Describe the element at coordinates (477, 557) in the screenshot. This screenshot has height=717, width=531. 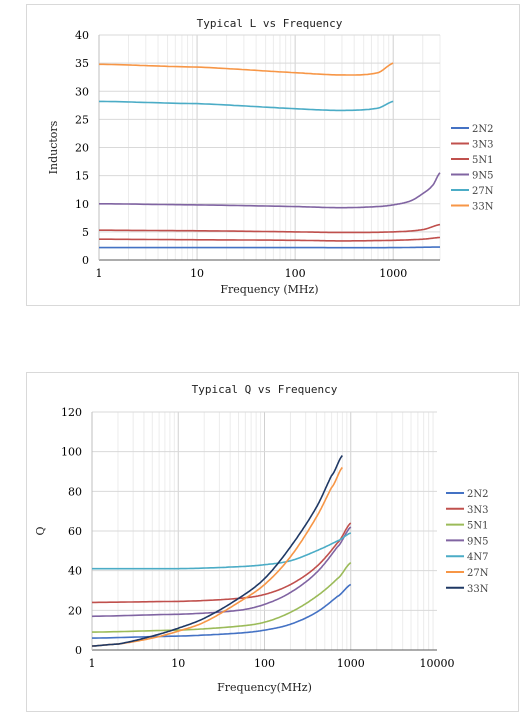
I see `legend-label-4n7: 4N7` at that location.